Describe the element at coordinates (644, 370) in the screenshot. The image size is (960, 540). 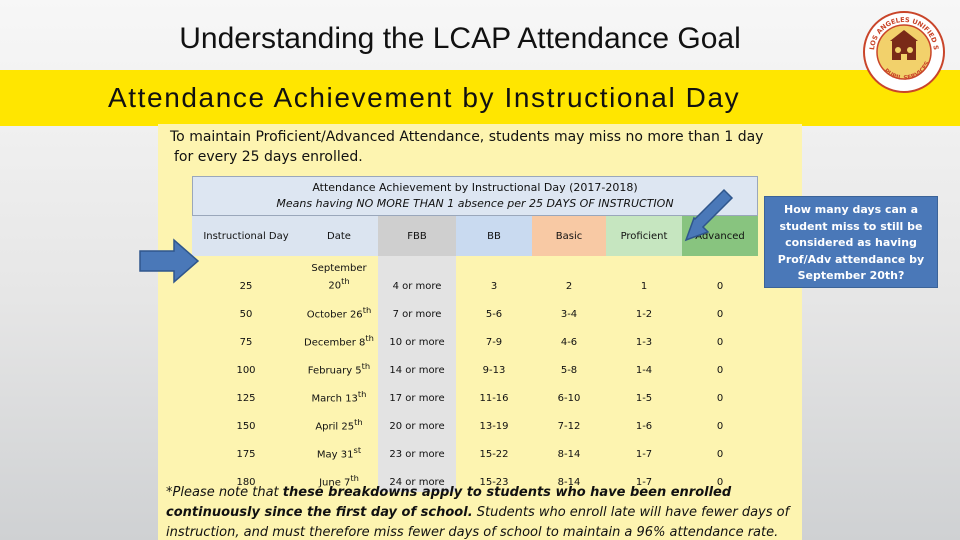
I see `cell-proficient: 1-4` at that location.